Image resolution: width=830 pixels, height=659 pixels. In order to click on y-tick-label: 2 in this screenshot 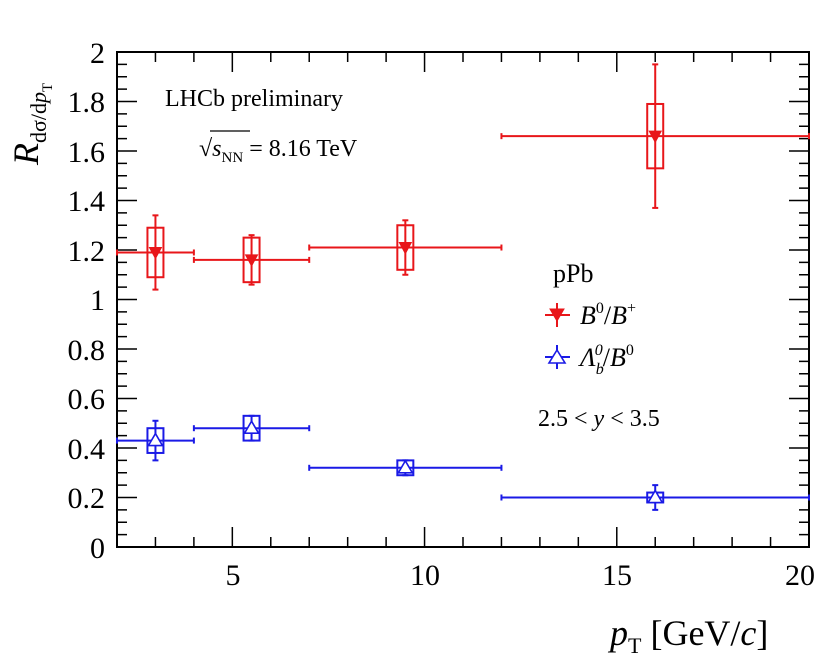, I will do `click(97, 53)`.